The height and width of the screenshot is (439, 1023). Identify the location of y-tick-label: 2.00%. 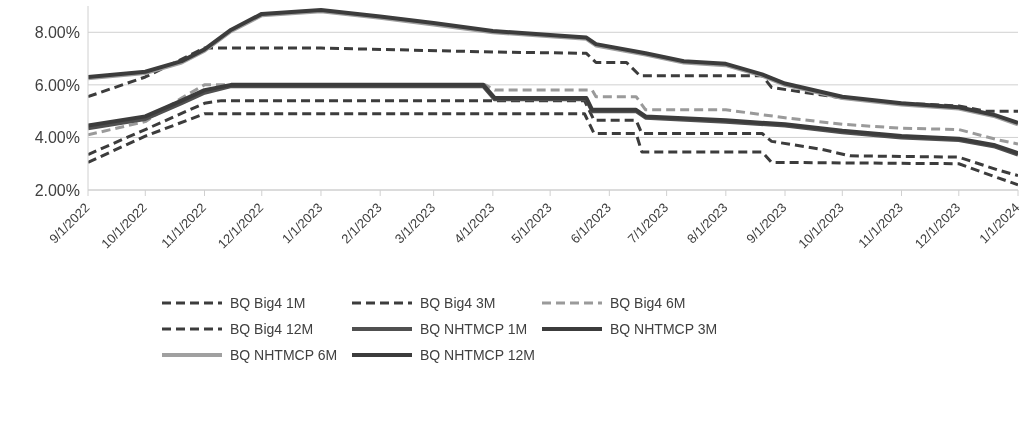
(57, 190).